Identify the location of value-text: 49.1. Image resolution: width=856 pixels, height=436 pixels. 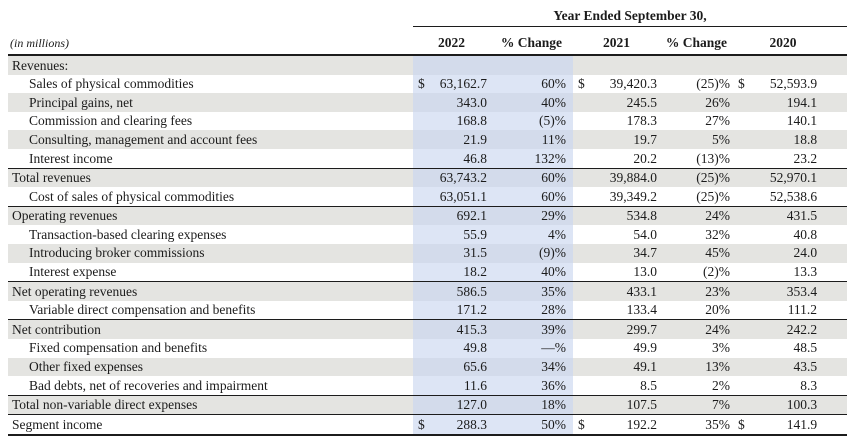
(645, 367).